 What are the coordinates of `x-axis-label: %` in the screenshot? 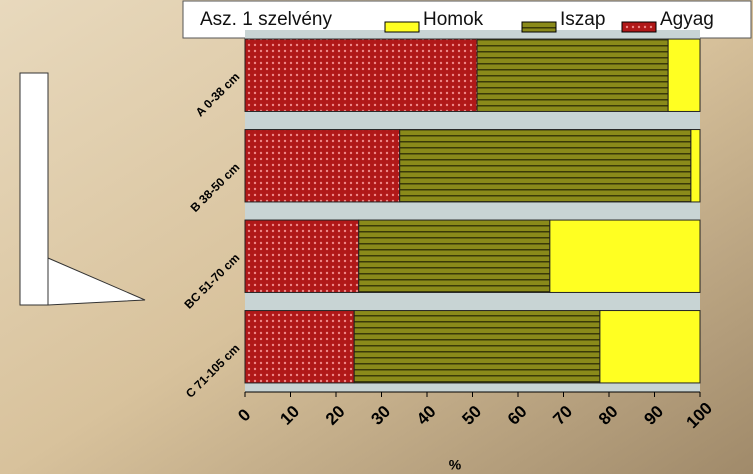 It's located at (455, 465).